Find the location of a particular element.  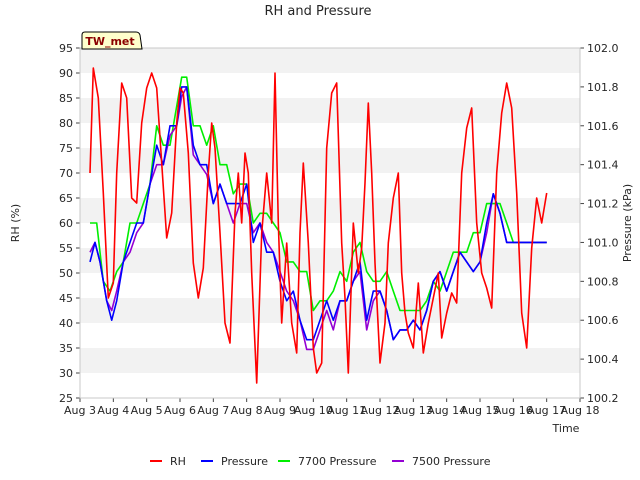

x-tick-label: Aug 18 is located at coordinates (580, 410).